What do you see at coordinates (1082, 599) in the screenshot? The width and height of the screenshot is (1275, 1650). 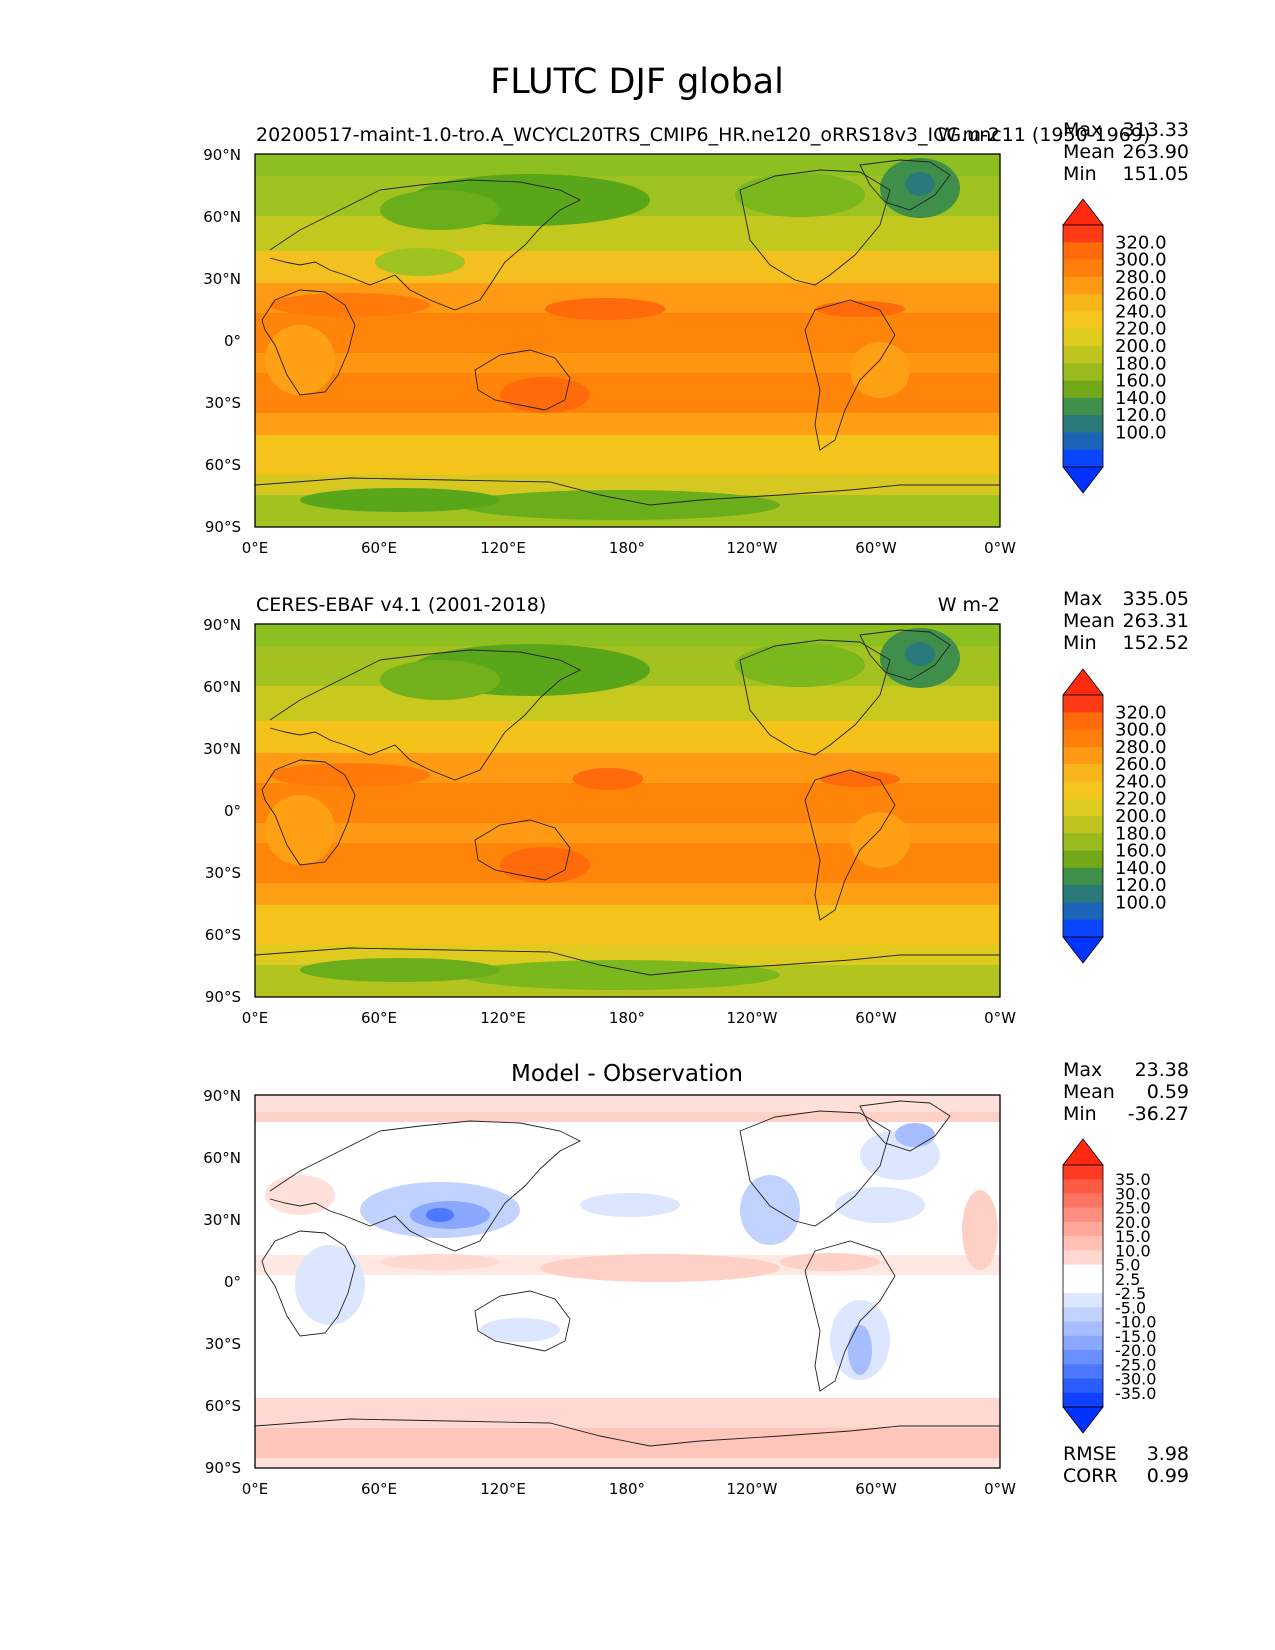 I see `stat-label: Max` at bounding box center [1082, 599].